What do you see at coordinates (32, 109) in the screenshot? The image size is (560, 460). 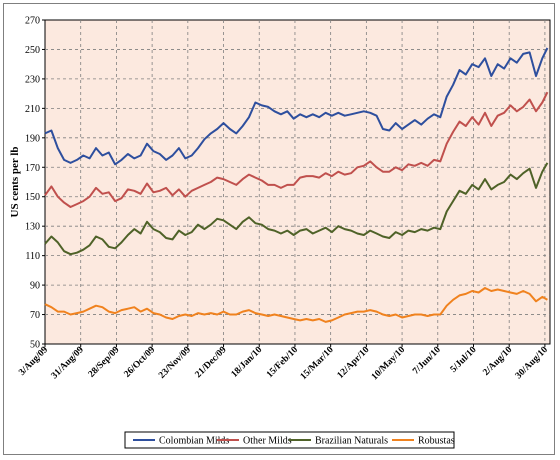 I see `y-tick-label: 210` at bounding box center [32, 109].